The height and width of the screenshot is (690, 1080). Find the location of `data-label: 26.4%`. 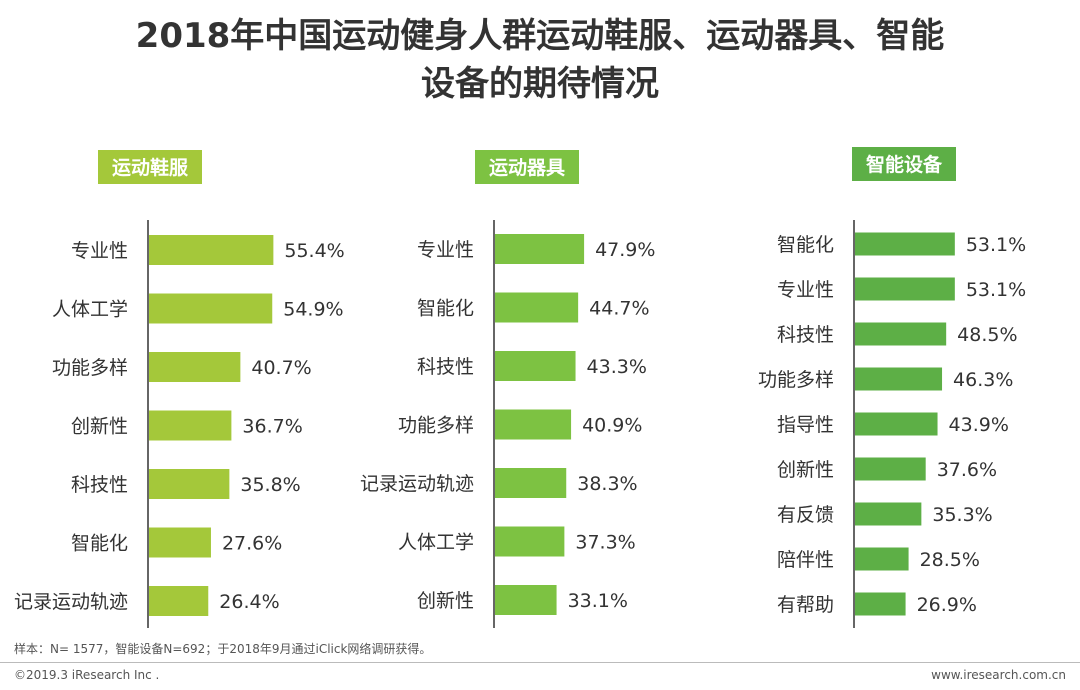

data-label: 26.4% is located at coordinates (249, 602).